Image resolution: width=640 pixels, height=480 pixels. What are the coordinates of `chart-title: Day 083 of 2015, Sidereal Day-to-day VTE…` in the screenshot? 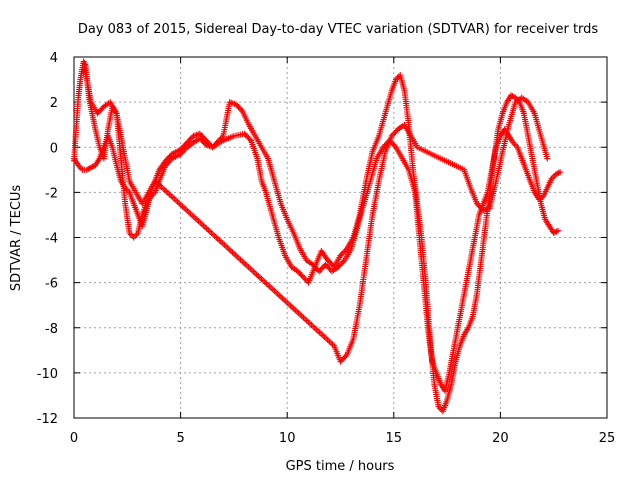 It's located at (338, 29).